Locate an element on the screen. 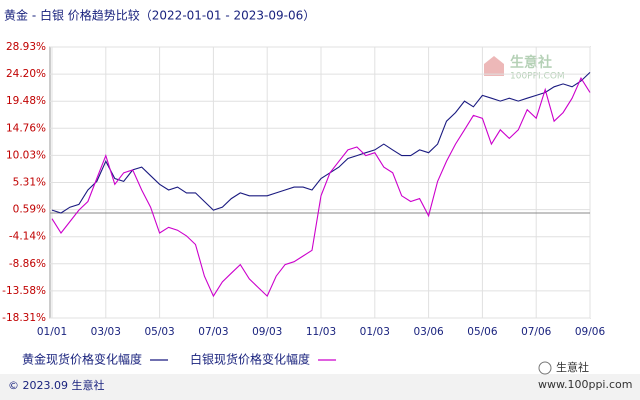 The width and height of the screenshot is (640, 400). x-tick-label: 03/03 is located at coordinates (106, 332).